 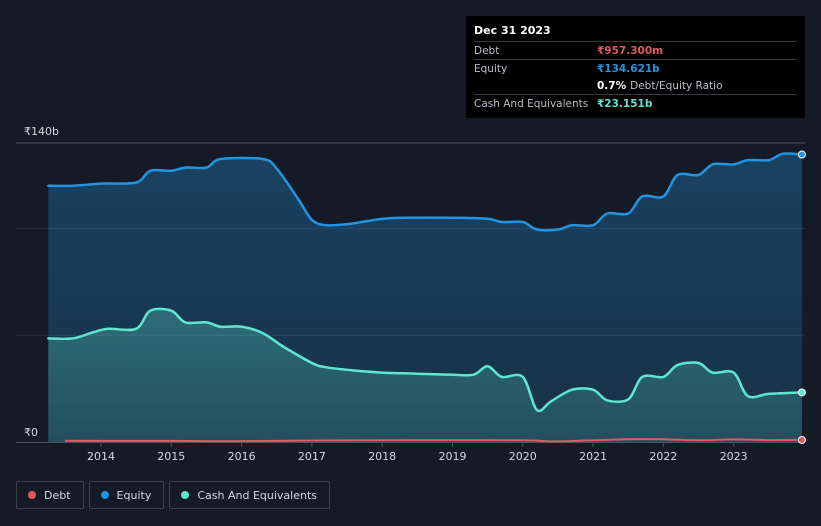 I want to click on legend-item-cash: Cash And Equivalents, so click(x=249, y=495).